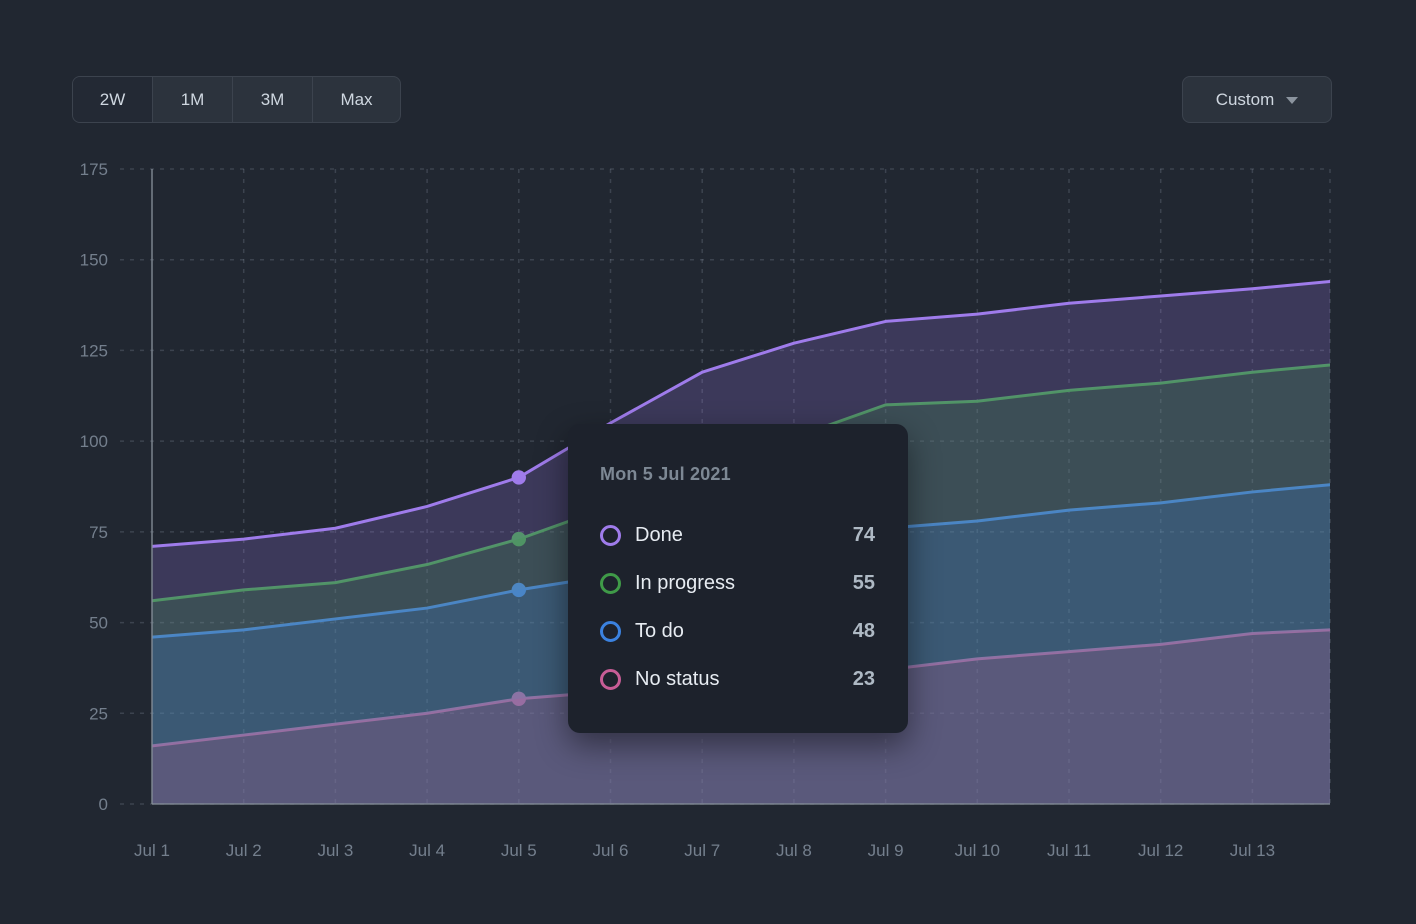  What do you see at coordinates (611, 850) in the screenshot?
I see `x-tick-label: Jul 6` at bounding box center [611, 850].